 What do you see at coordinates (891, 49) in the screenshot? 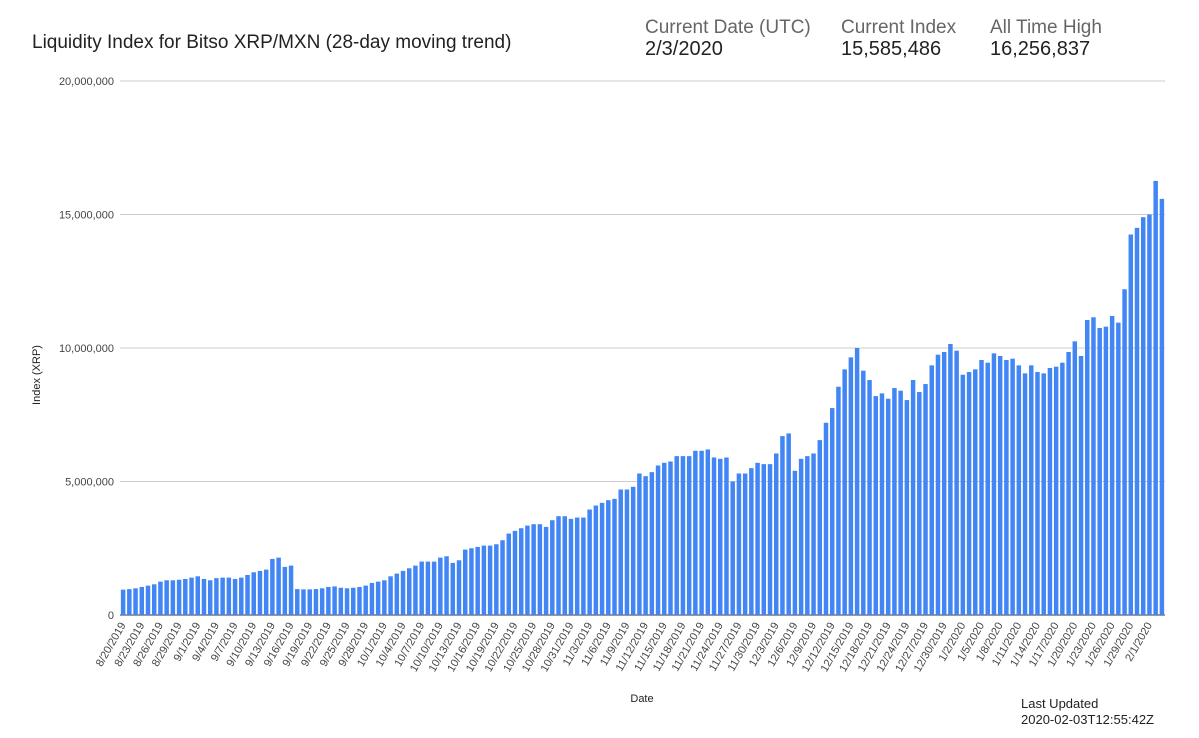
I see `stat-value: 15,585,486` at bounding box center [891, 49].